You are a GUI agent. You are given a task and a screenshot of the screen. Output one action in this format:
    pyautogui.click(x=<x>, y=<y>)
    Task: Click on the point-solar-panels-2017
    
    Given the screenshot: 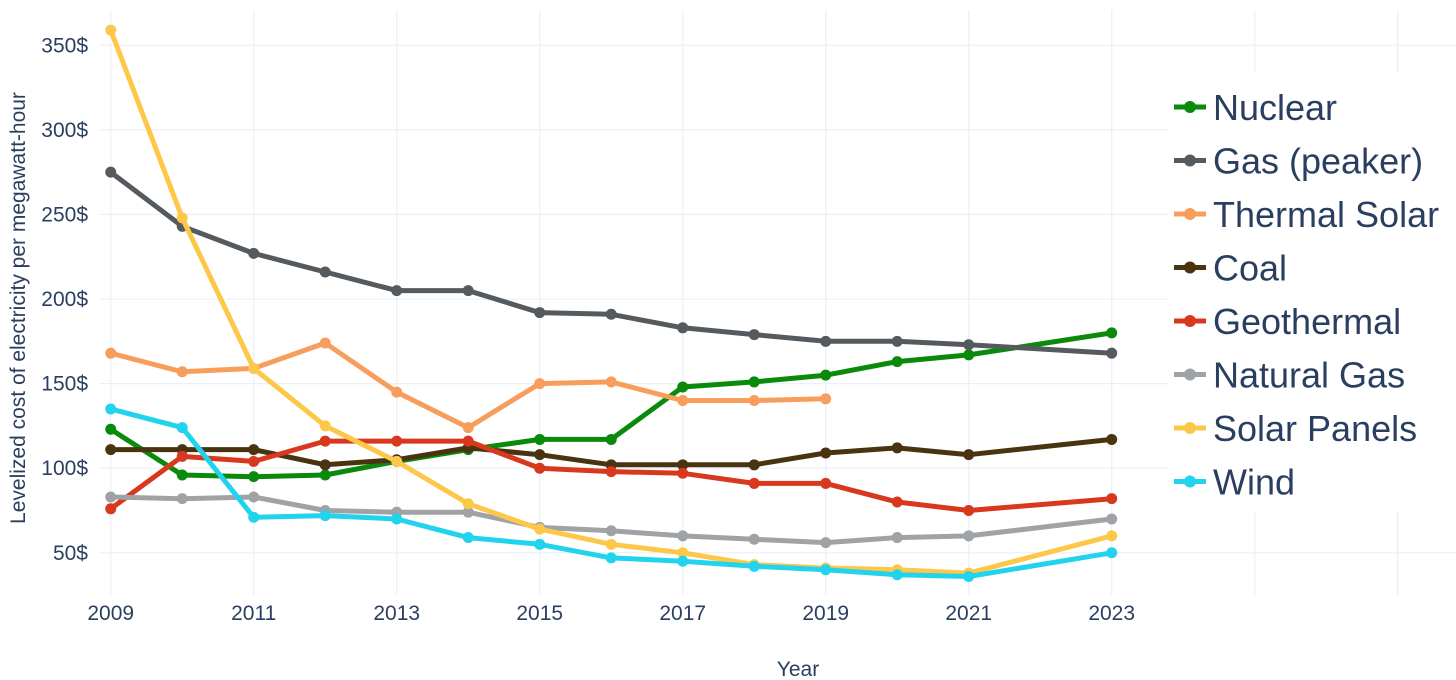 What is the action you would take?
    pyautogui.click(x=683, y=553)
    